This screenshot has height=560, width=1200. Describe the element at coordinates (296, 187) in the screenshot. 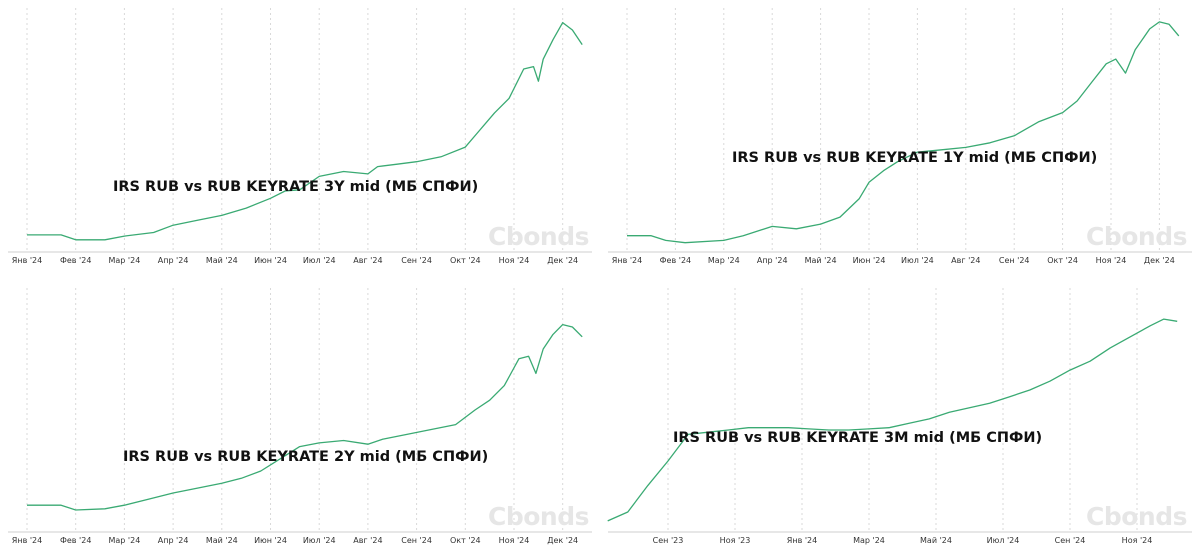

I see `chart-title: IRS RUB vs RUB KEYRATE 3Y mid (МБ СПФИ)` at that location.